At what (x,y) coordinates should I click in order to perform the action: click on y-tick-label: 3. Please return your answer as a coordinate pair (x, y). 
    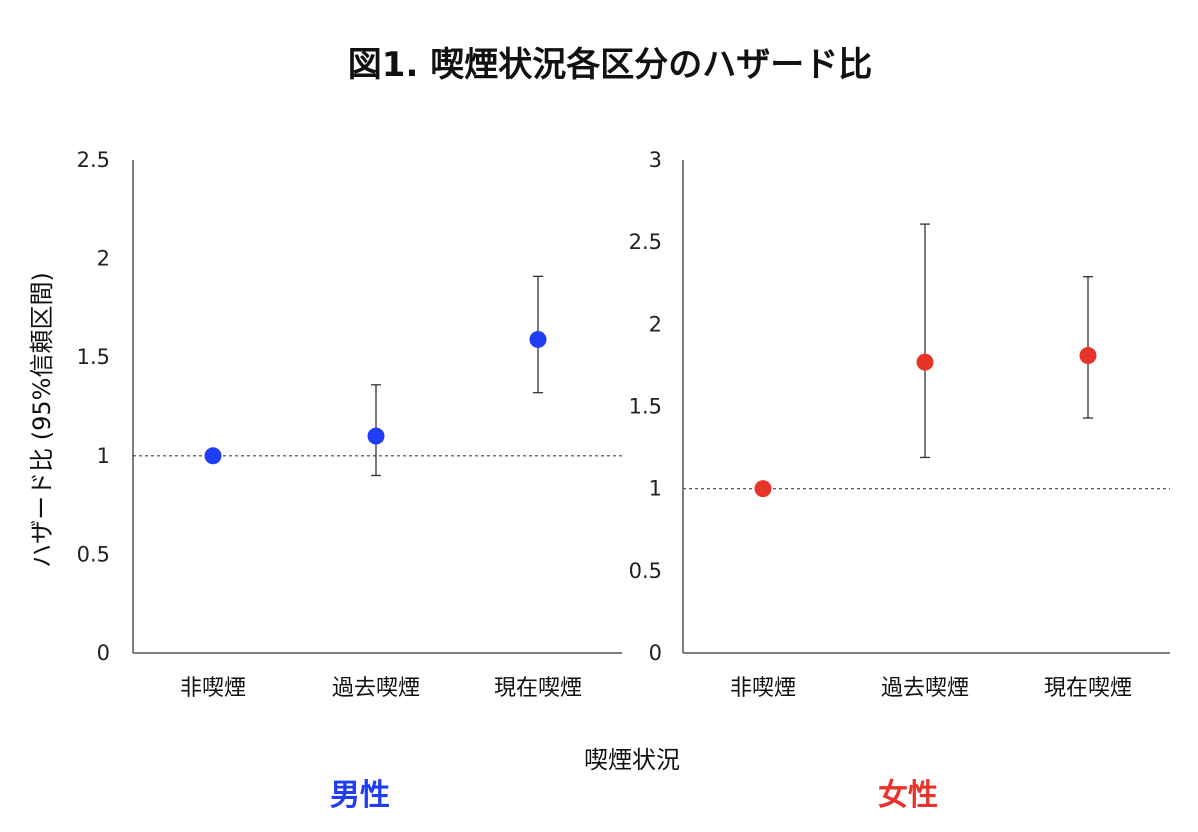
    Looking at the image, I should click on (655, 160).